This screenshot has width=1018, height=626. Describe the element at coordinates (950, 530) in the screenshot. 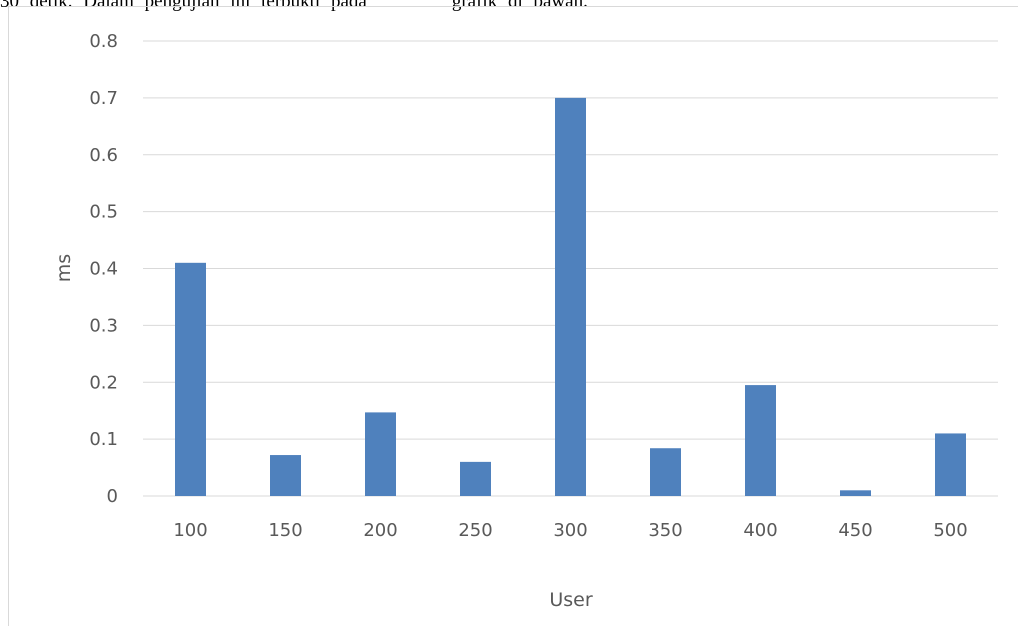

I see `x-tick-label: 500` at that location.